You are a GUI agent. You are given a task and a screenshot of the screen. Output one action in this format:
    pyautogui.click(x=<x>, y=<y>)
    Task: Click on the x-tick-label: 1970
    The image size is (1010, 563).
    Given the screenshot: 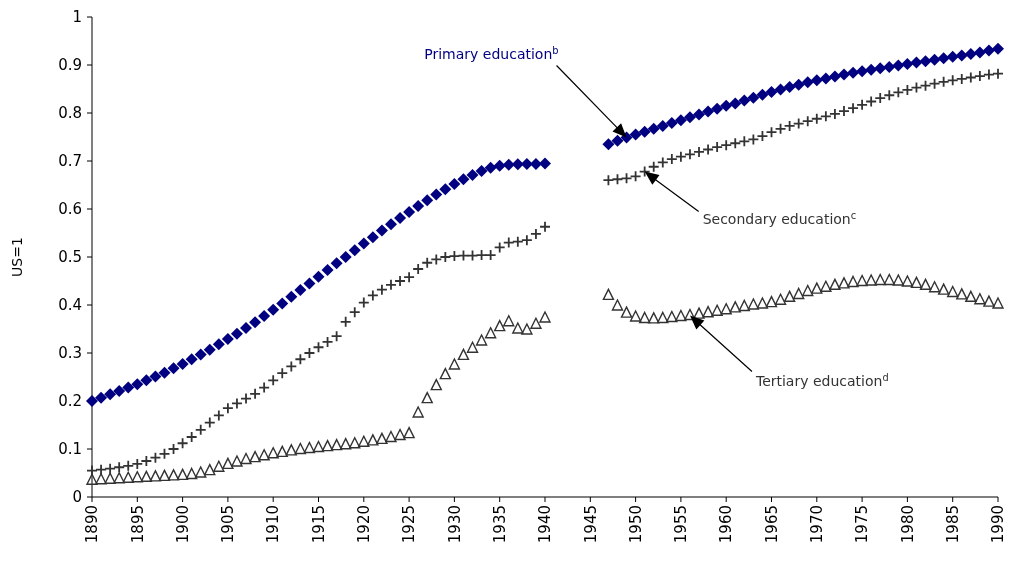 What is the action you would take?
    pyautogui.click(x=817, y=524)
    